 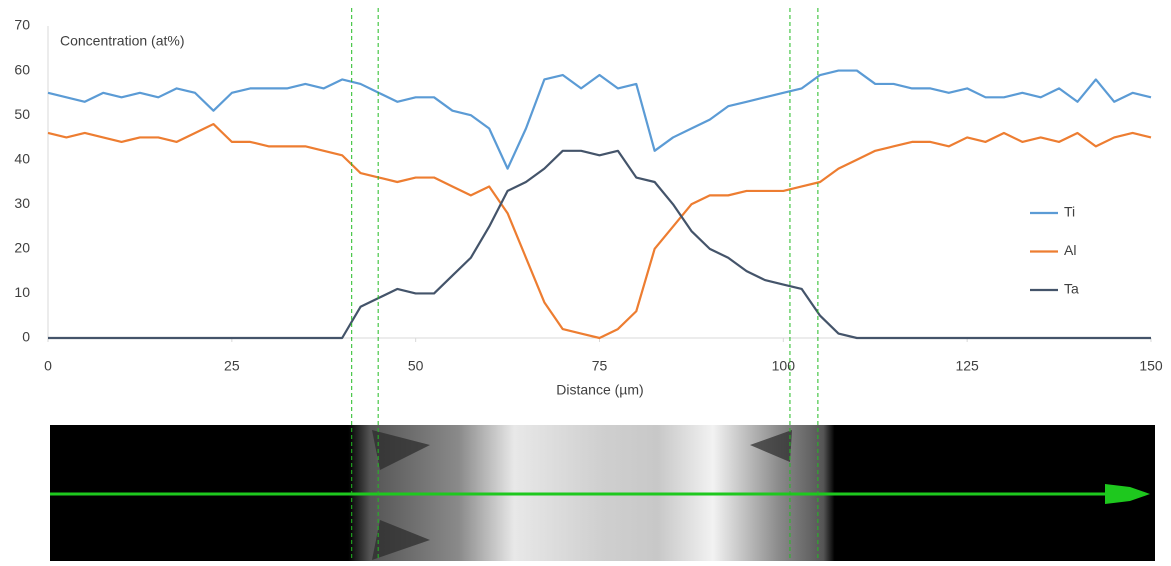 I want to click on y-axis-label: Concentration (at%), so click(x=122, y=41).